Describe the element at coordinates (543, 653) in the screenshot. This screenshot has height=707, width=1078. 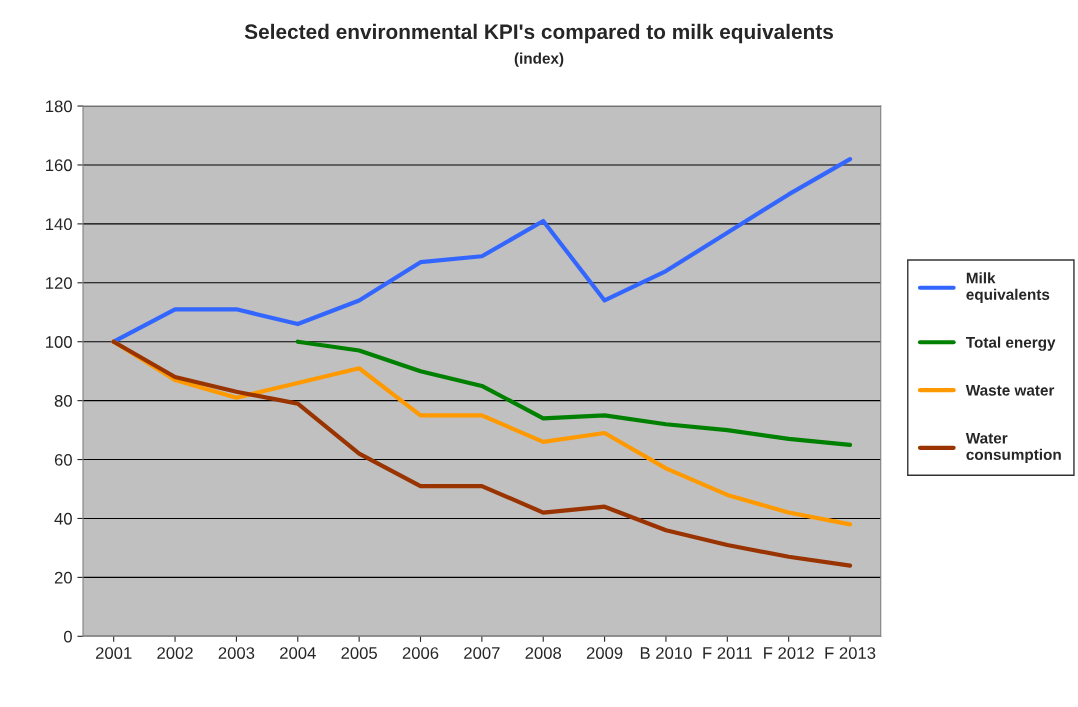
I see `x-tick-label: 2008` at that location.